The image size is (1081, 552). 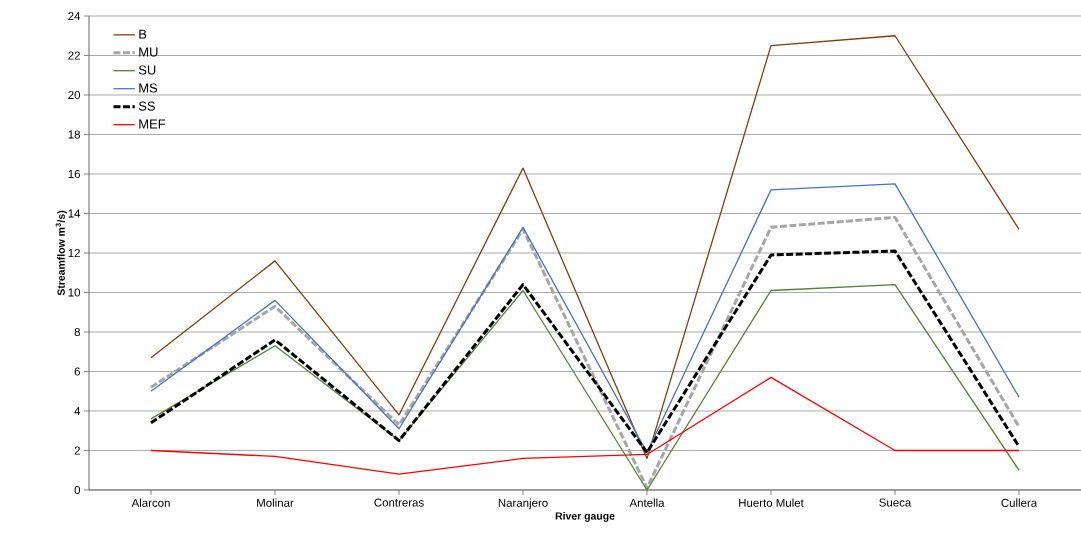 What do you see at coordinates (148, 88) in the screenshot?
I see `legend-label: MS` at bounding box center [148, 88].